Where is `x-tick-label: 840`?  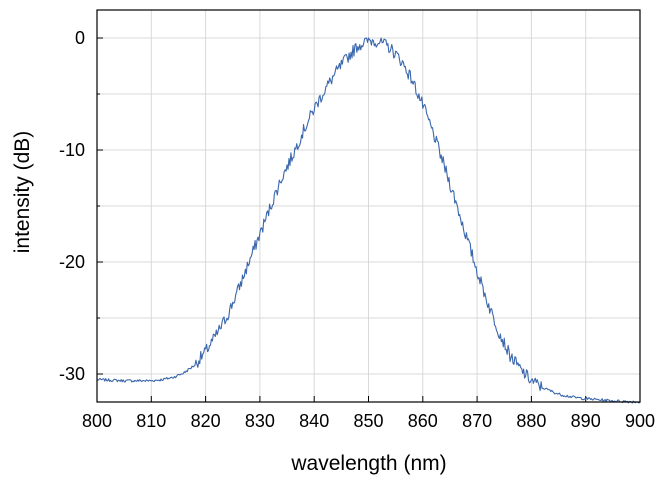
x-tick-label: 840 is located at coordinates (314, 421).